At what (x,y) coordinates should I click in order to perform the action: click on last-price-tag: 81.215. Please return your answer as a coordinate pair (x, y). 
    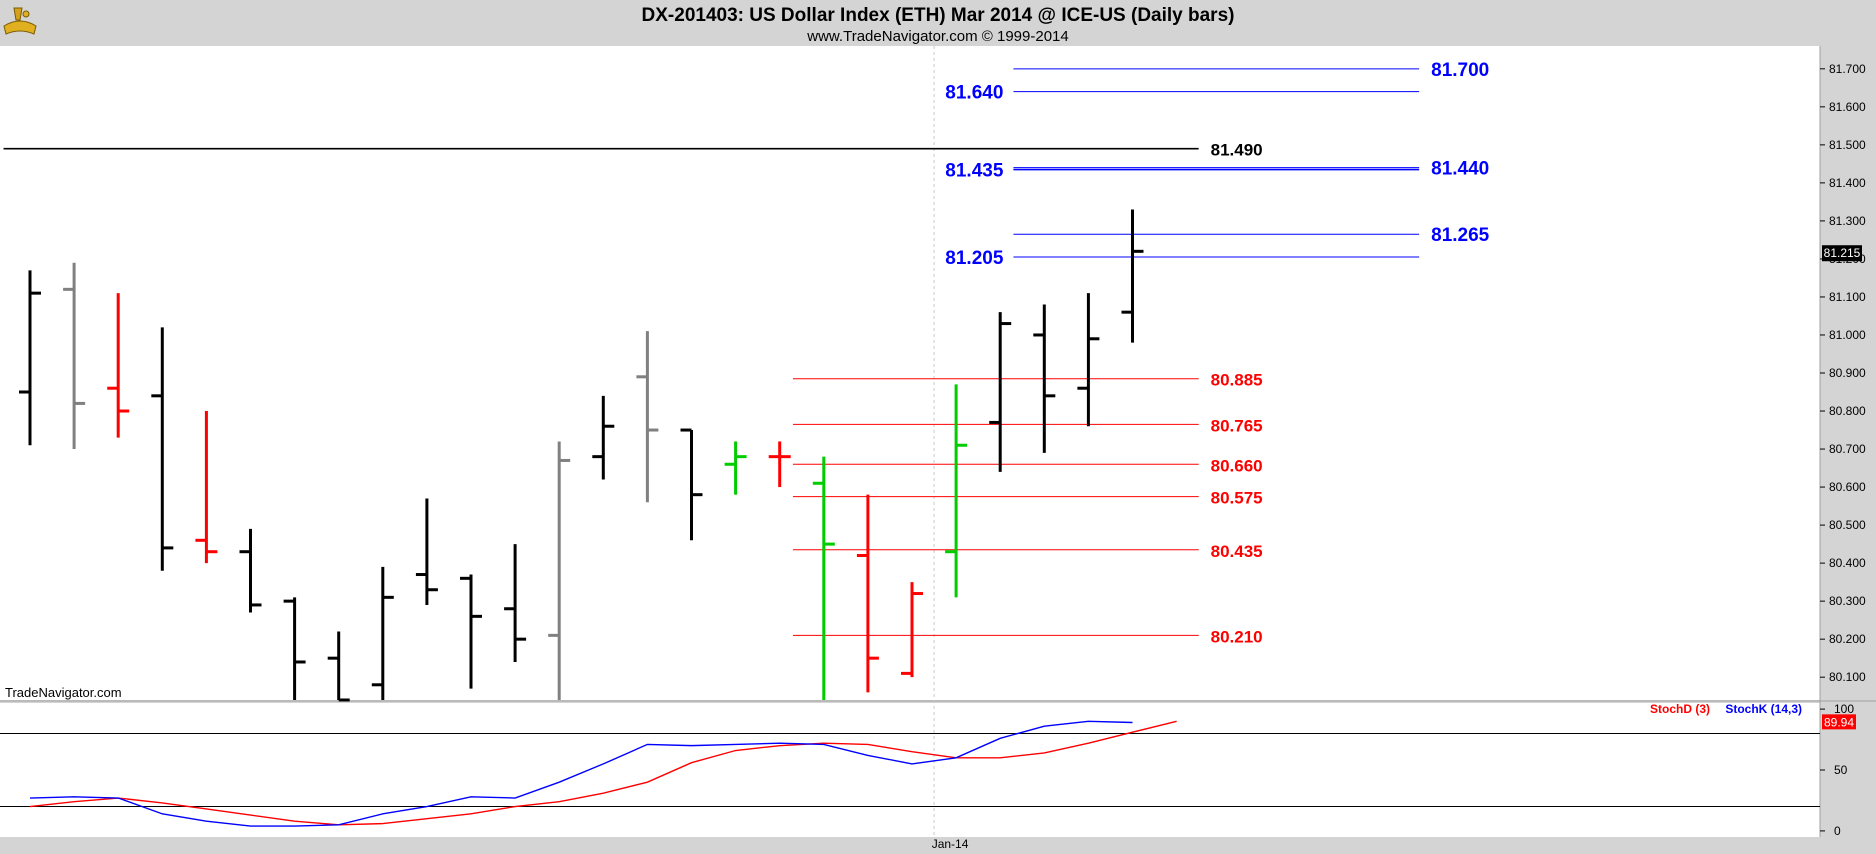
    Looking at the image, I should click on (1842, 253).